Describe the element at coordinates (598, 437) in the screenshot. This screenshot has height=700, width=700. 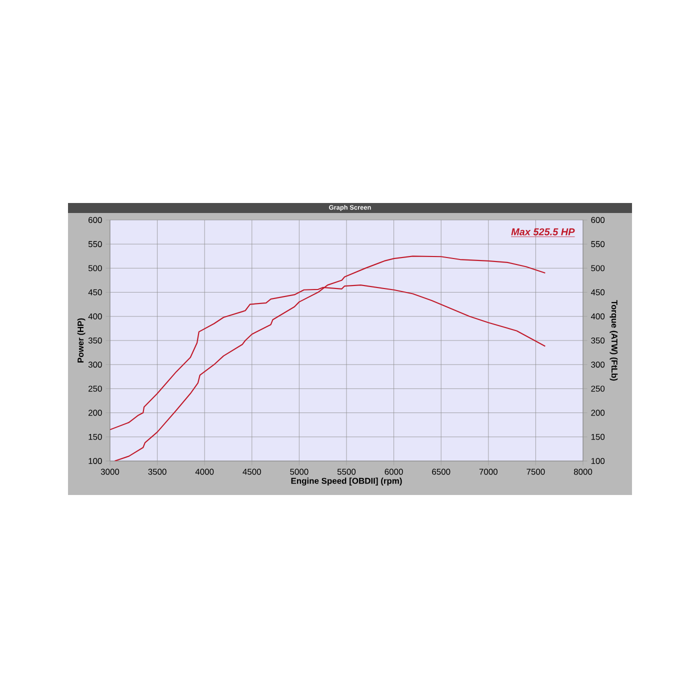
I see `y2-tick-label: 150` at that location.